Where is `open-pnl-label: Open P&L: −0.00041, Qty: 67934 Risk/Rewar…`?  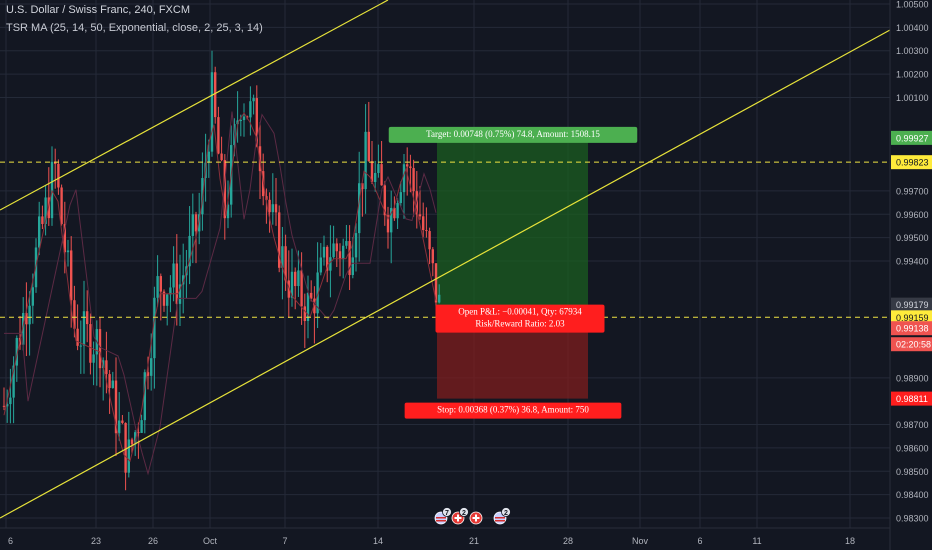
open-pnl-label: Open P&L: −0.00041, Qty: 67934 Risk/Rewar… is located at coordinates (520, 318).